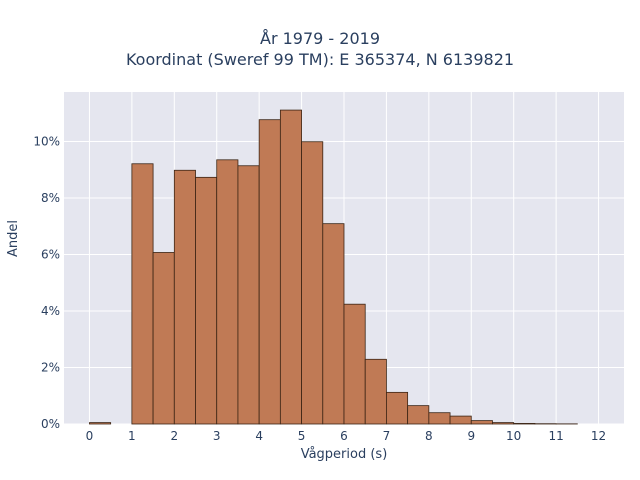 This screenshot has height=480, width=640. I want to click on chart-title-line-1: År 1979 - 2019, so click(320, 38).